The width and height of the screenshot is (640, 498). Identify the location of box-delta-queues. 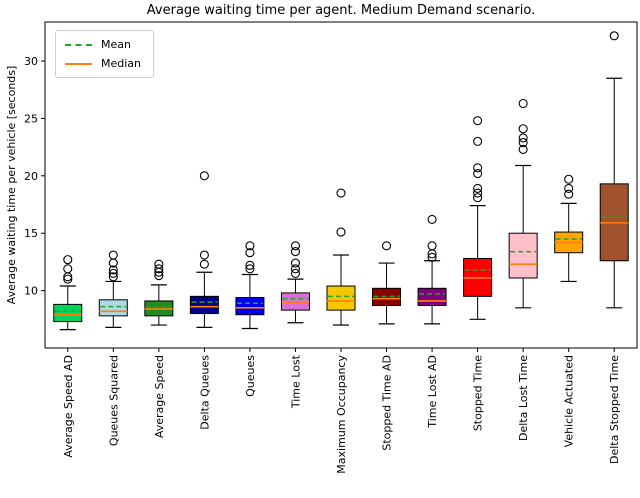
(204, 305).